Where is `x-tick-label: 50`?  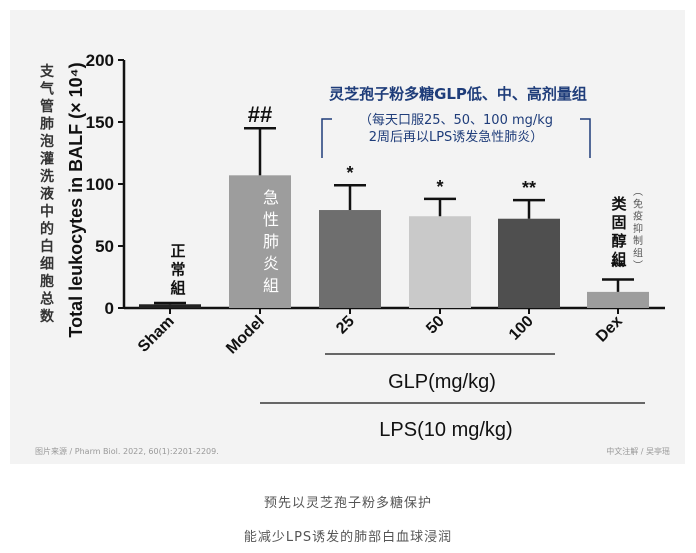
x-tick-label: 50 is located at coordinates (435, 325).